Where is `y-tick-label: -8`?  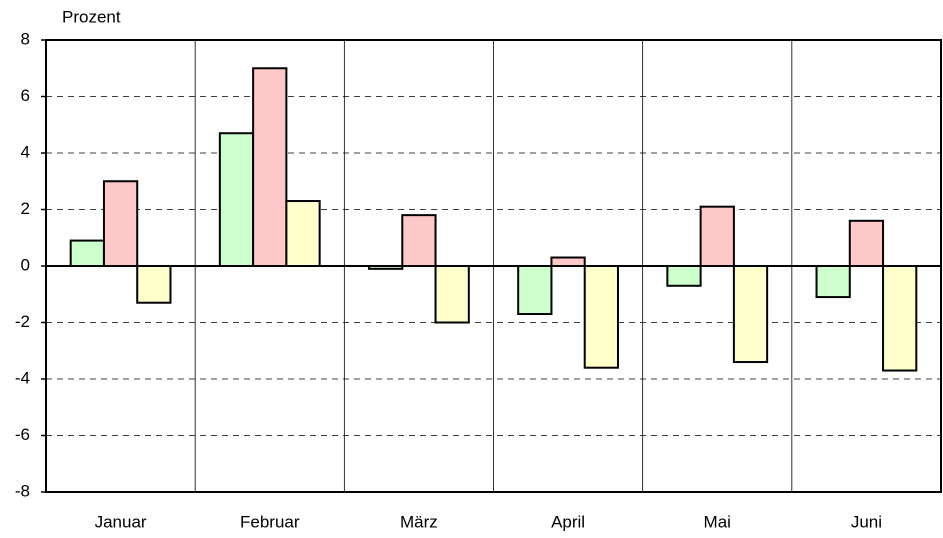 y-tick-label: -8 is located at coordinates (22, 490).